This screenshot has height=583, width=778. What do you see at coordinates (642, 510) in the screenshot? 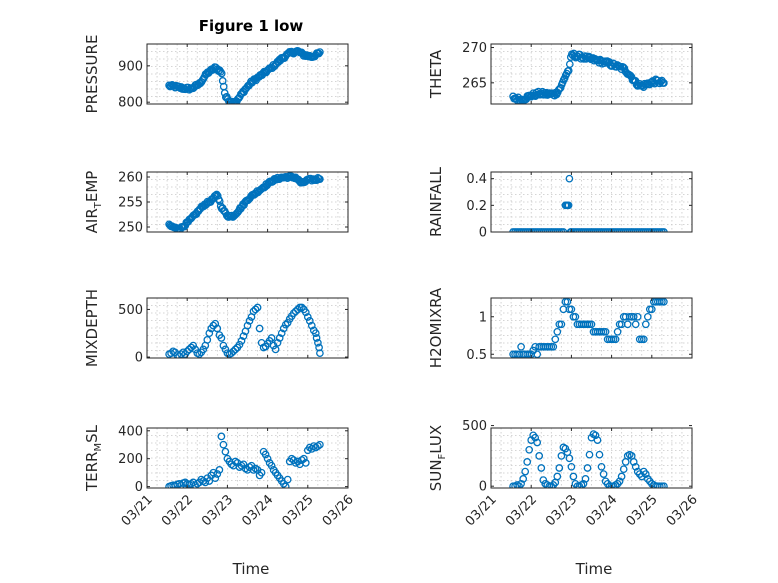
I see `x-tick-label: 03/25` at bounding box center [642, 510].